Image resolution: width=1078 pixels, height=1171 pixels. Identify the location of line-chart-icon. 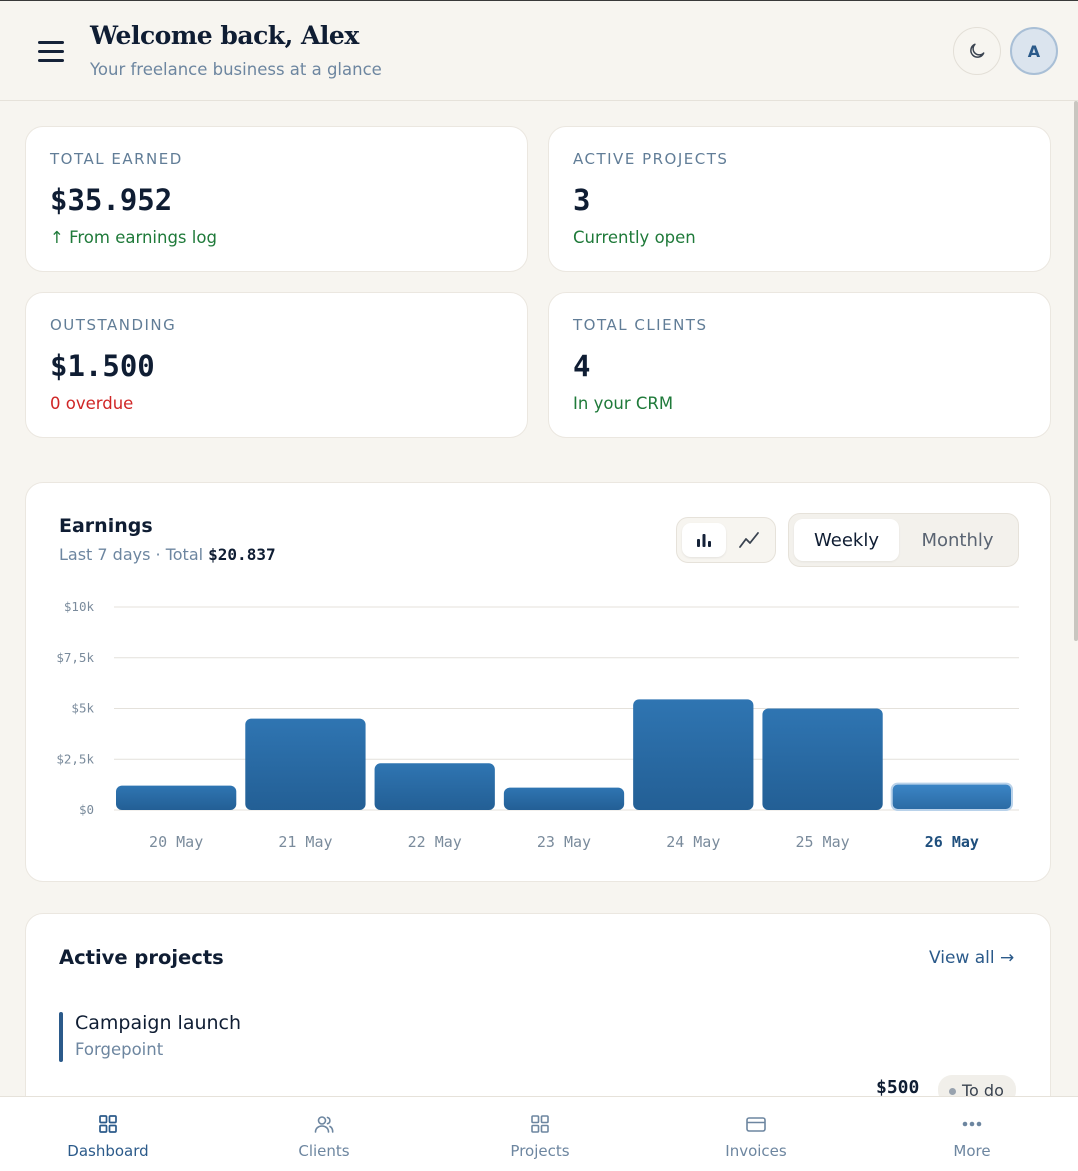
(749, 540).